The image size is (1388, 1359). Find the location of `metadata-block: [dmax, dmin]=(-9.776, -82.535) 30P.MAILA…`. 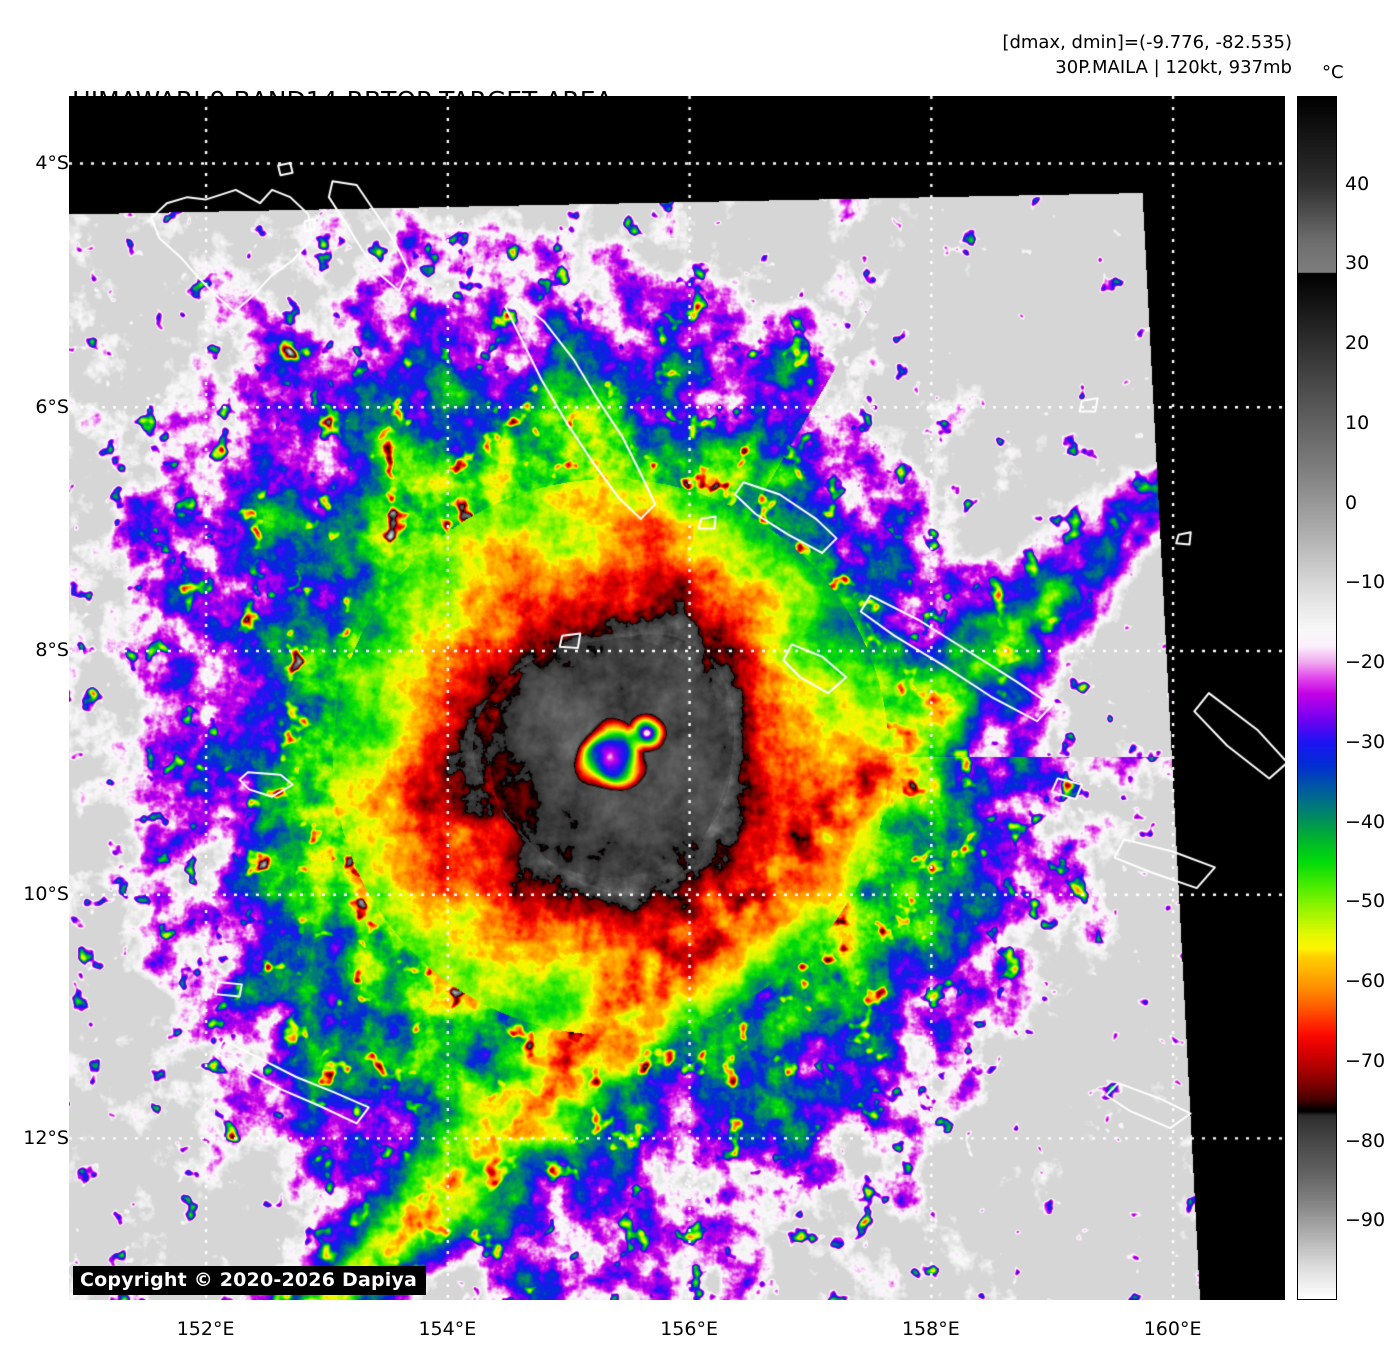

metadata-block: [dmax, dmin]=(-9.776, -82.535) 30P.MAILA… is located at coordinates (1147, 55).